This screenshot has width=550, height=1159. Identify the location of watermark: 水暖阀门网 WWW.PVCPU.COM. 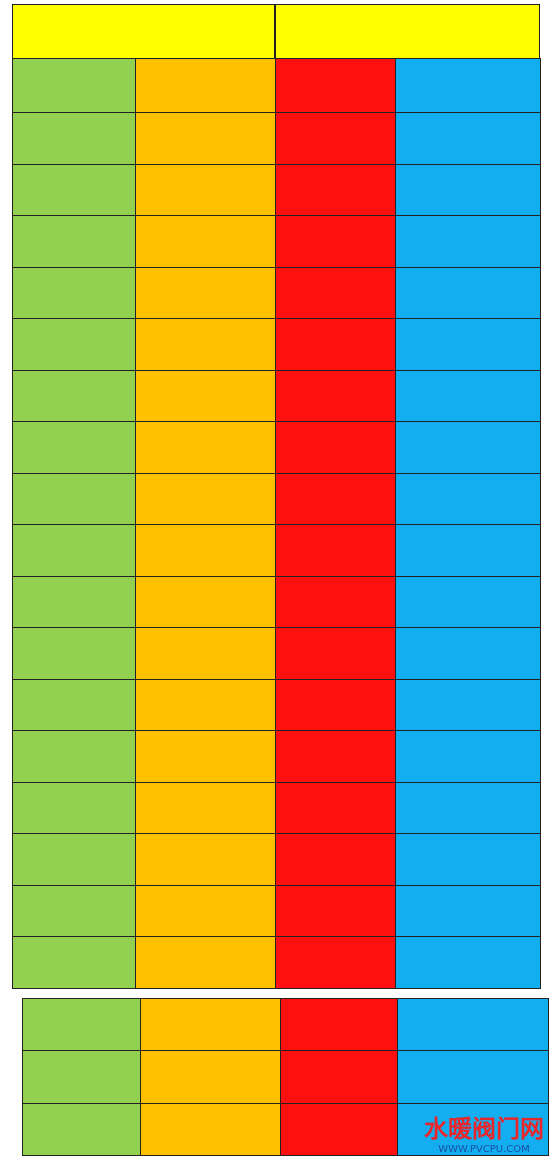
(484, 1132).